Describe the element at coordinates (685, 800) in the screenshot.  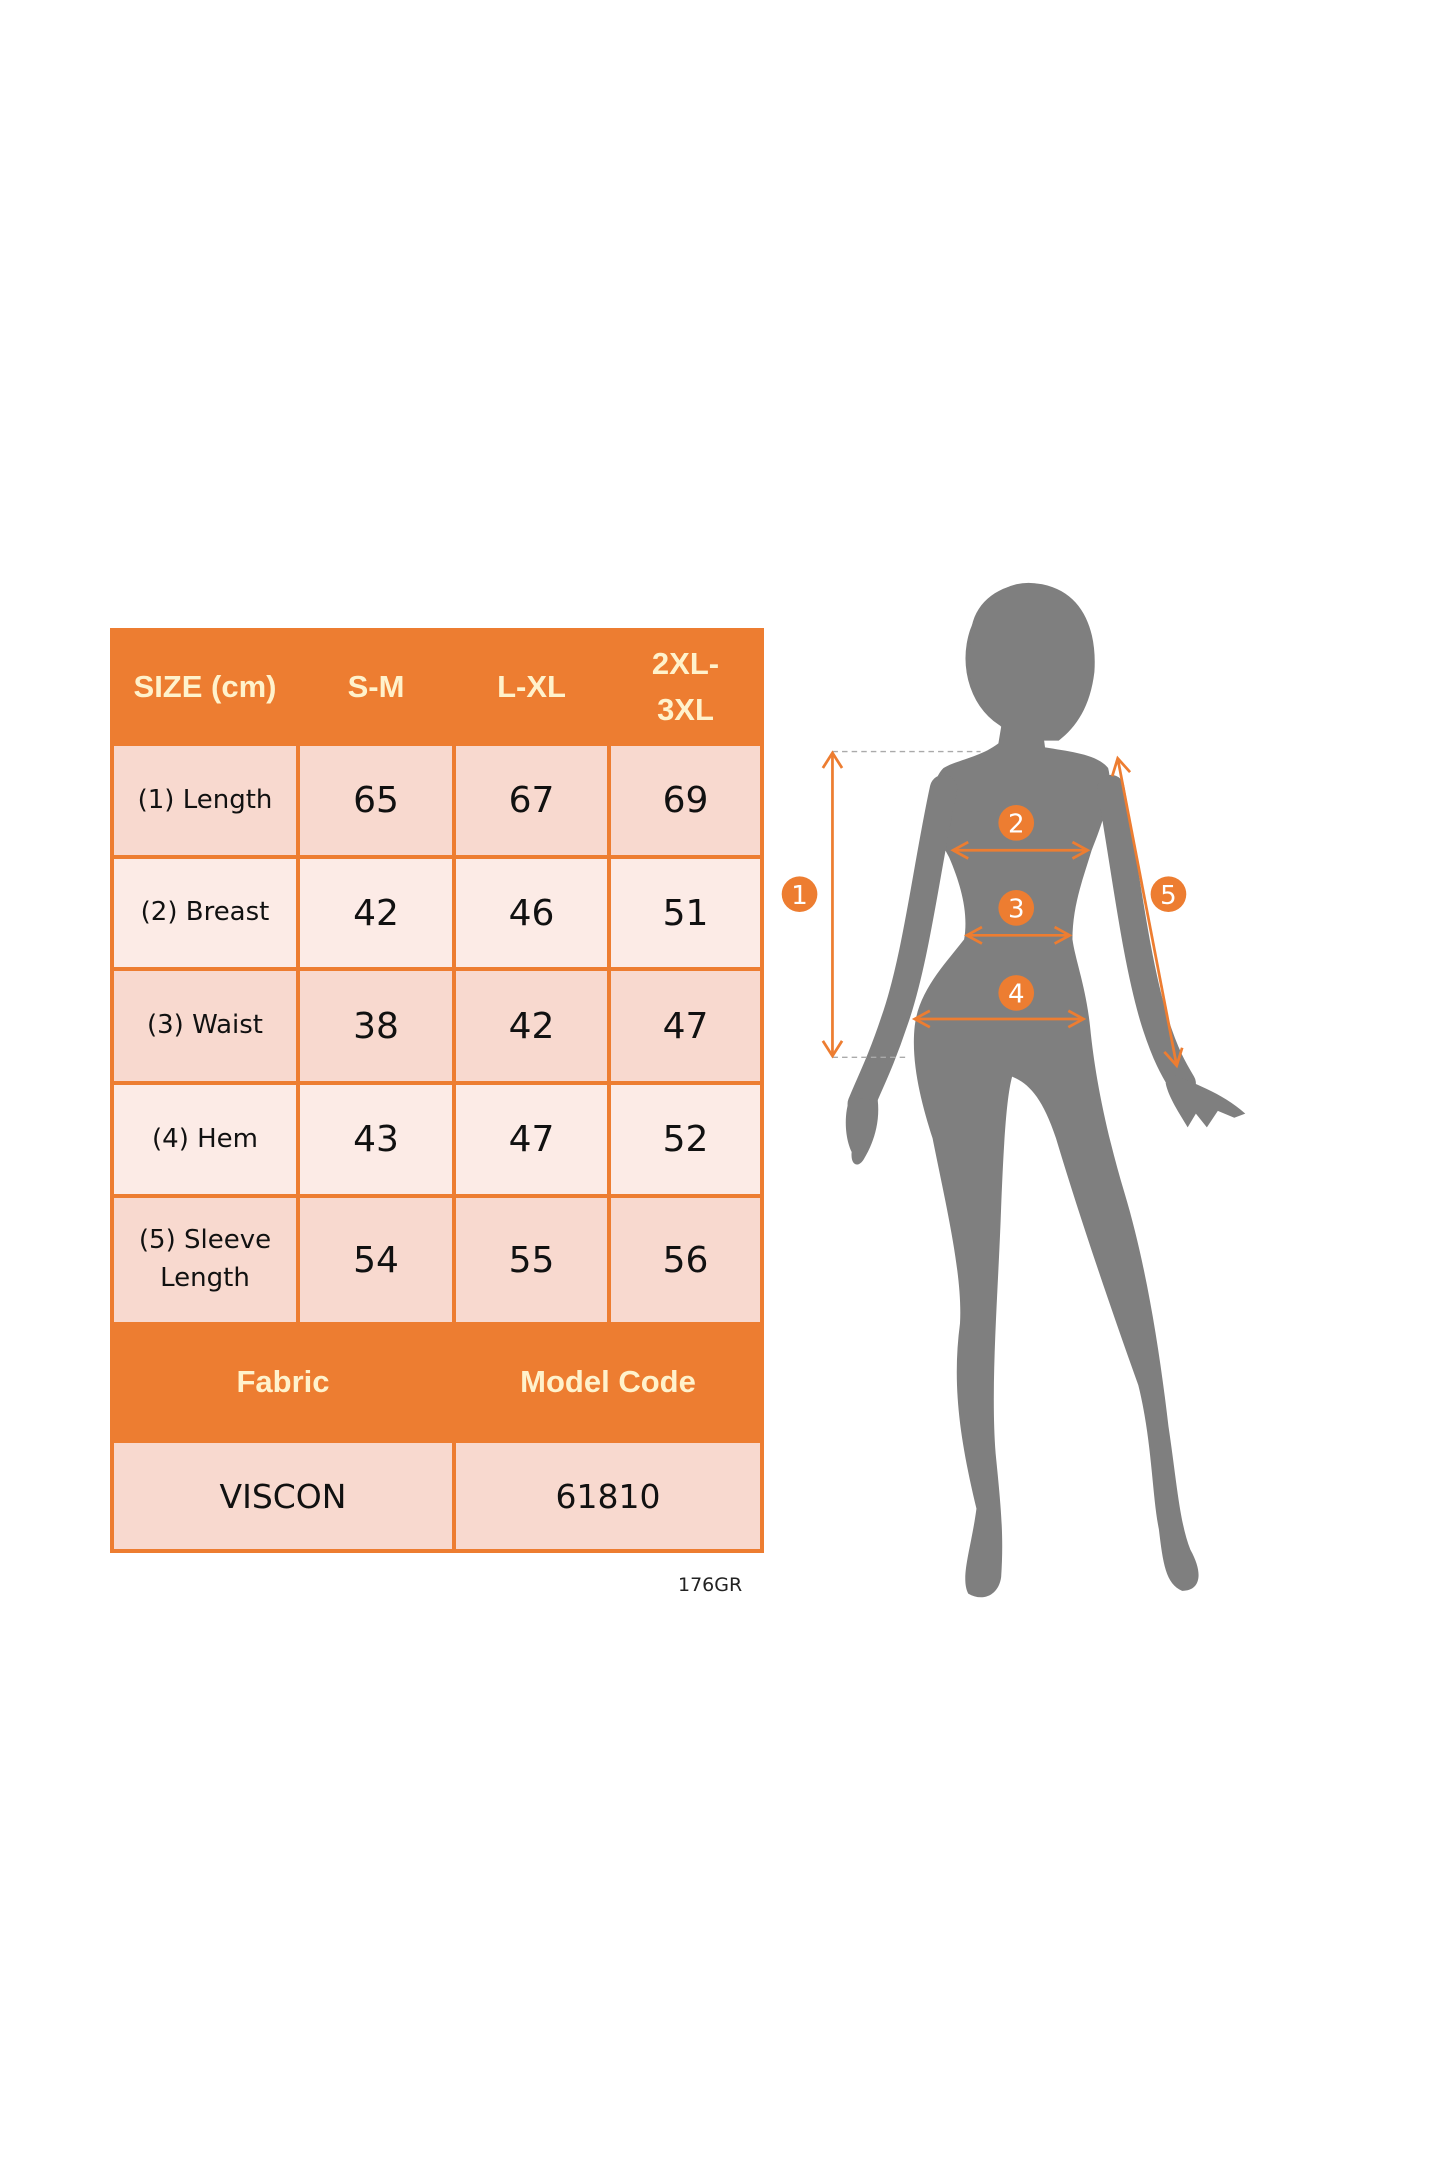
I see `table-cell: 69` at that location.